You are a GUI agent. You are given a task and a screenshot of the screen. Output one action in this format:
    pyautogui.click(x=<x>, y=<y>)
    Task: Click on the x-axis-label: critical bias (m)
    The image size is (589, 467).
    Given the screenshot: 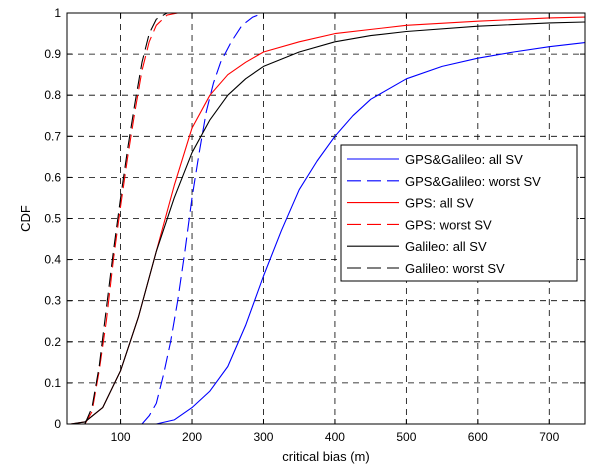 What is the action you would take?
    pyautogui.click(x=325, y=456)
    